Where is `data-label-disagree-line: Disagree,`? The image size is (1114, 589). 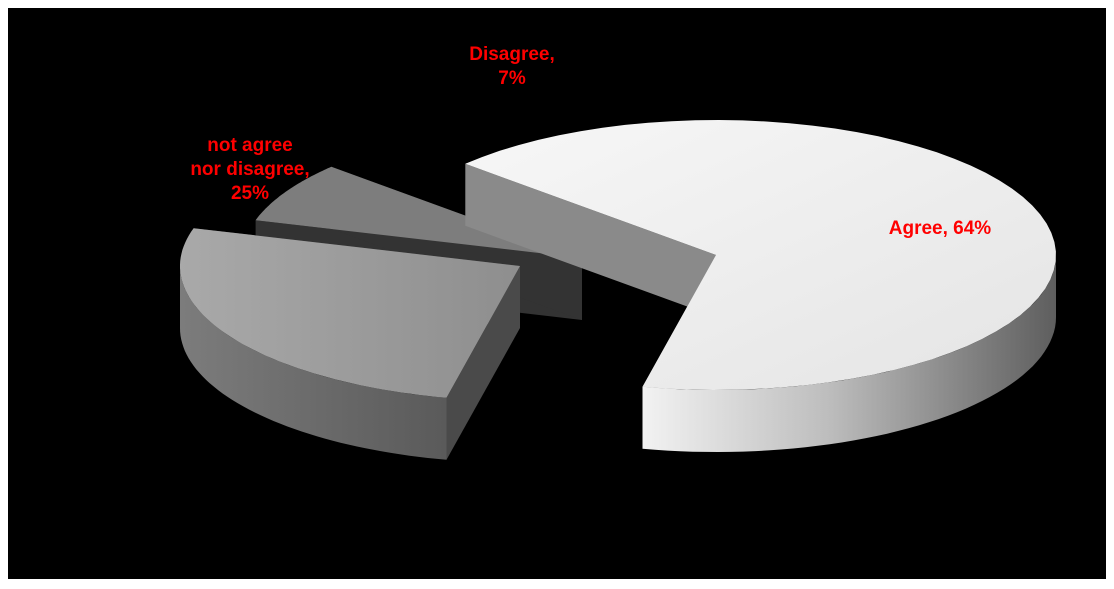 data-label-disagree-line: Disagree, is located at coordinates (512, 54).